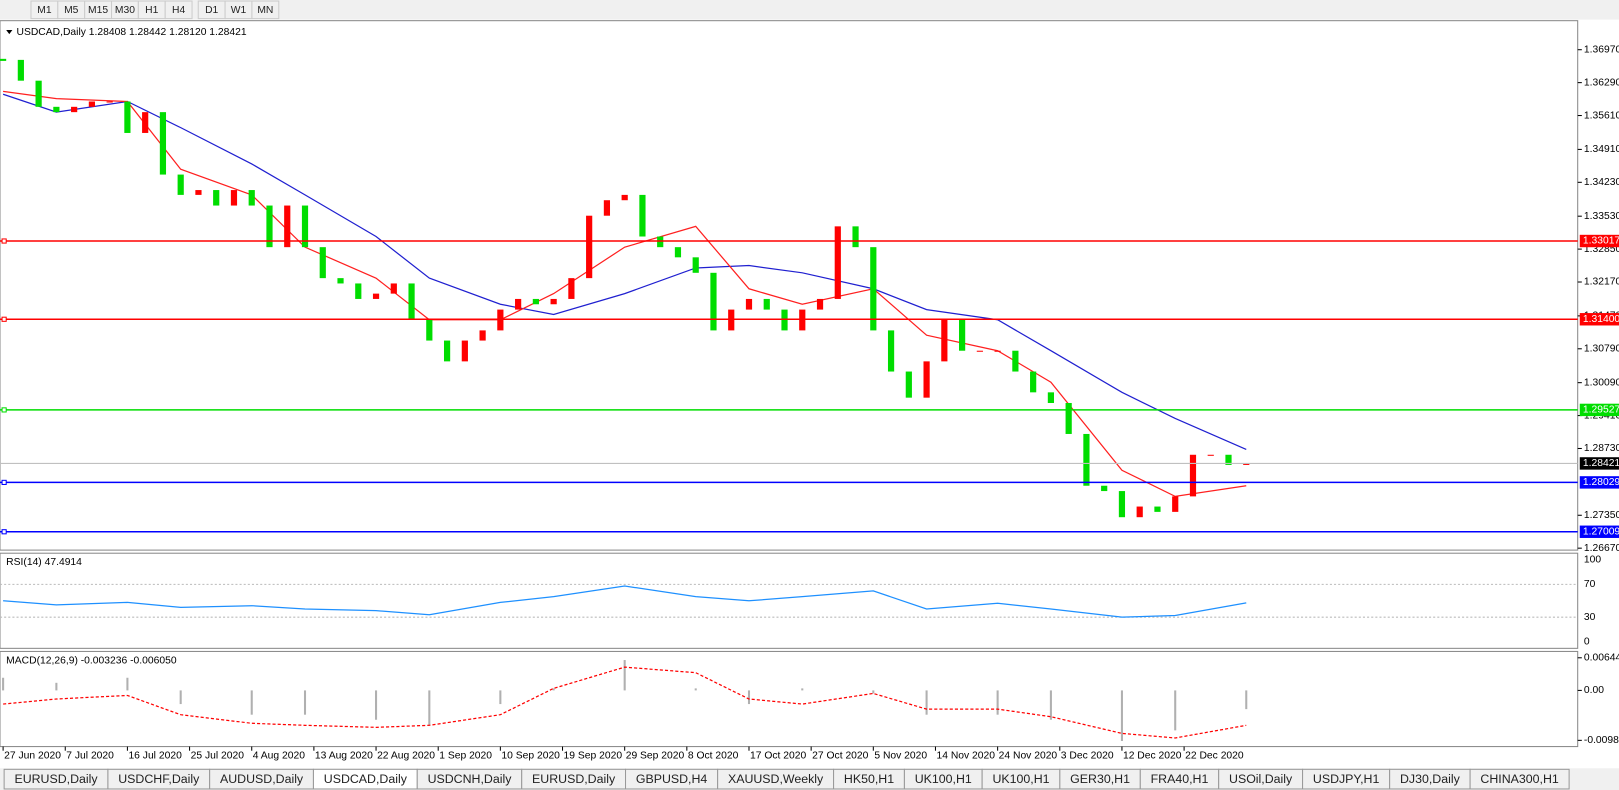 Image resolution: width=1619 pixels, height=790 pixels. What do you see at coordinates (1601, 740) in the screenshot?
I see `macd-tick-label: -0.00987` at bounding box center [1601, 740].